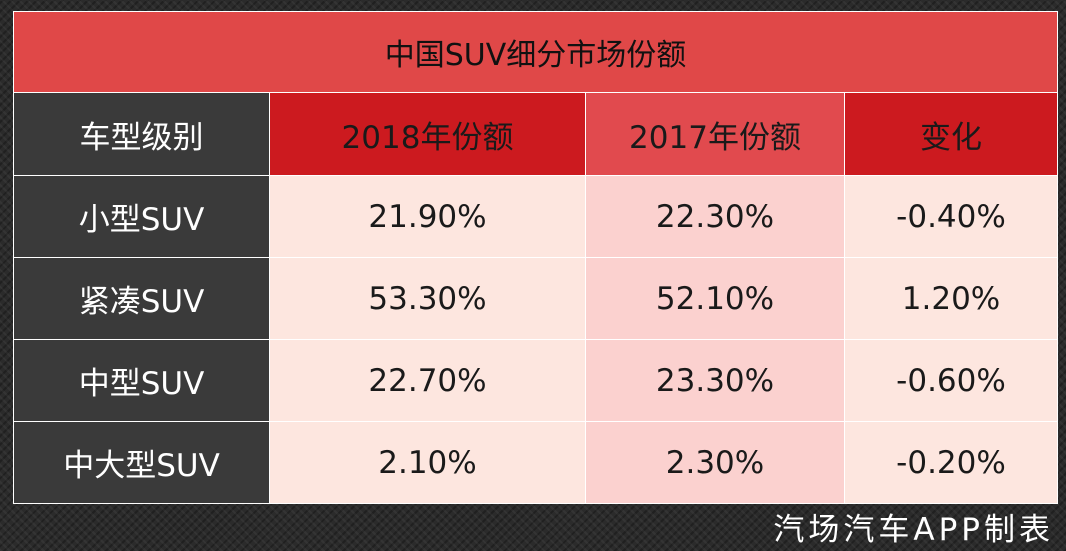  I want to click on row-category: 紧凑SUV, so click(141, 298).